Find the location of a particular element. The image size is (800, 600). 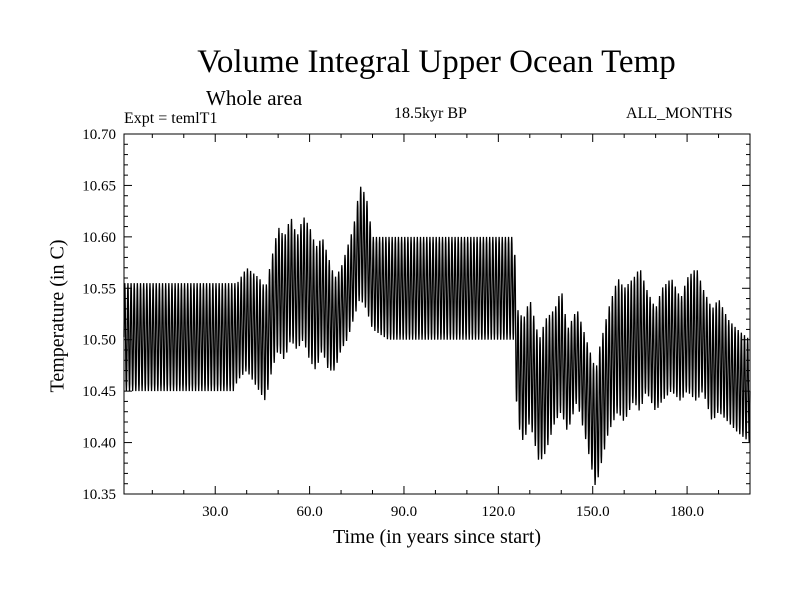

x-axis-label: Time (in years since start) is located at coordinates (437, 537).